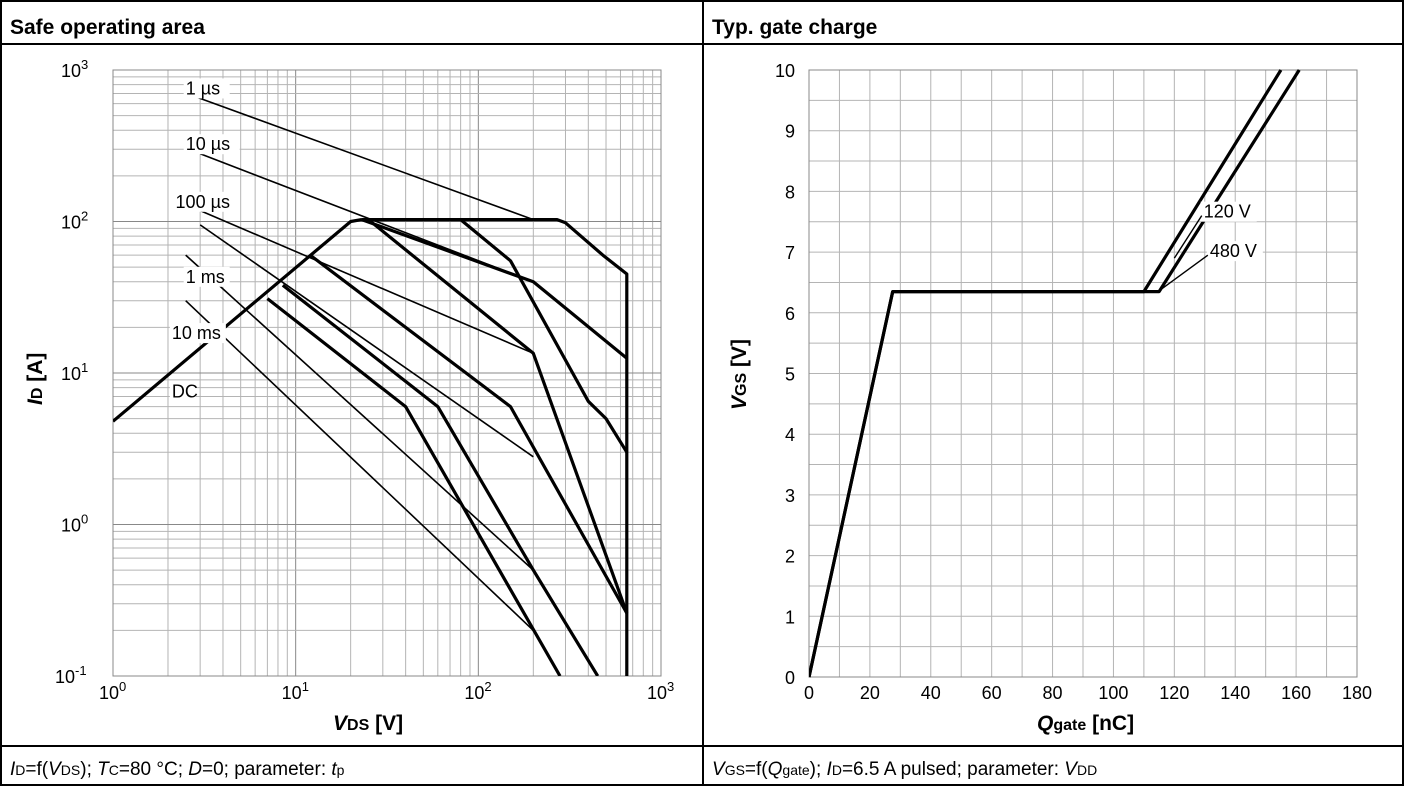  Describe the element at coordinates (790, 617) in the screenshot. I see `gate-y-tick-label: 1` at that location.